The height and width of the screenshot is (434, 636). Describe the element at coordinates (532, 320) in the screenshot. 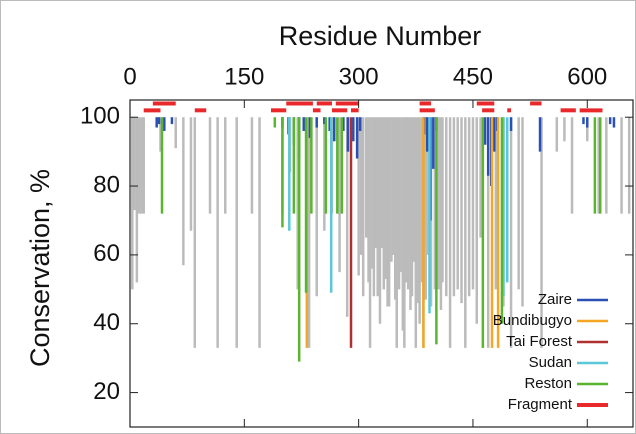

I see `legend-label: Bundibugyo` at that location.